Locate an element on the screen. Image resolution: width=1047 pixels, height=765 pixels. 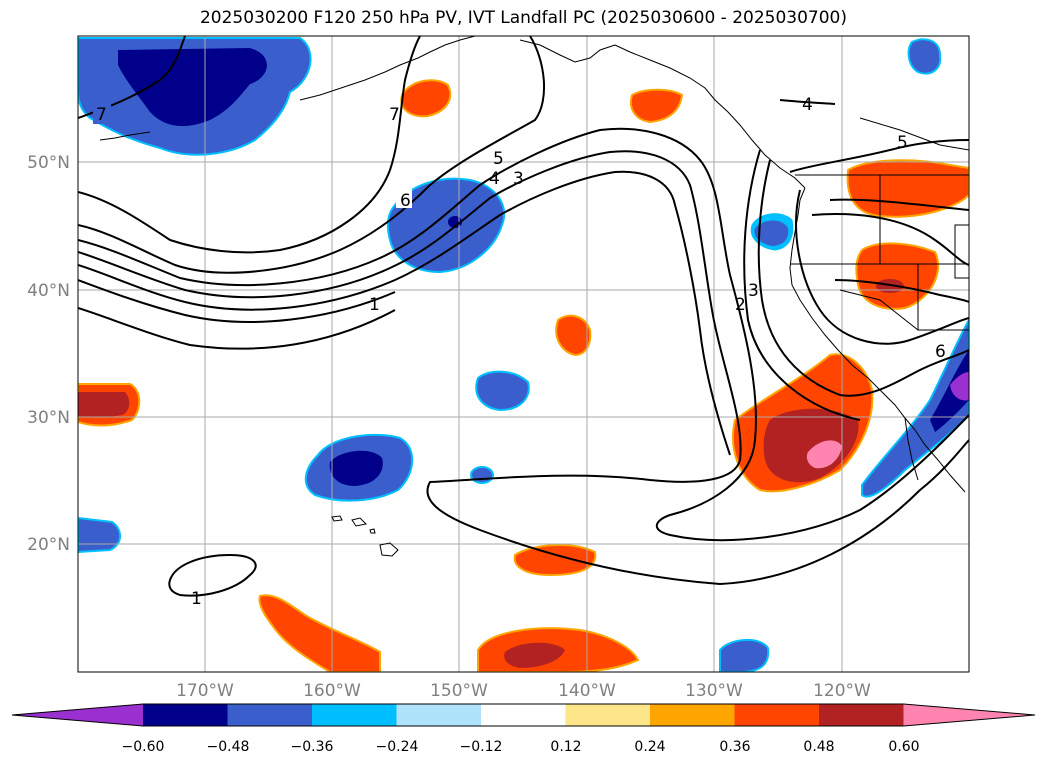
colorbar-tick-label: −0.48 is located at coordinates (228, 747).